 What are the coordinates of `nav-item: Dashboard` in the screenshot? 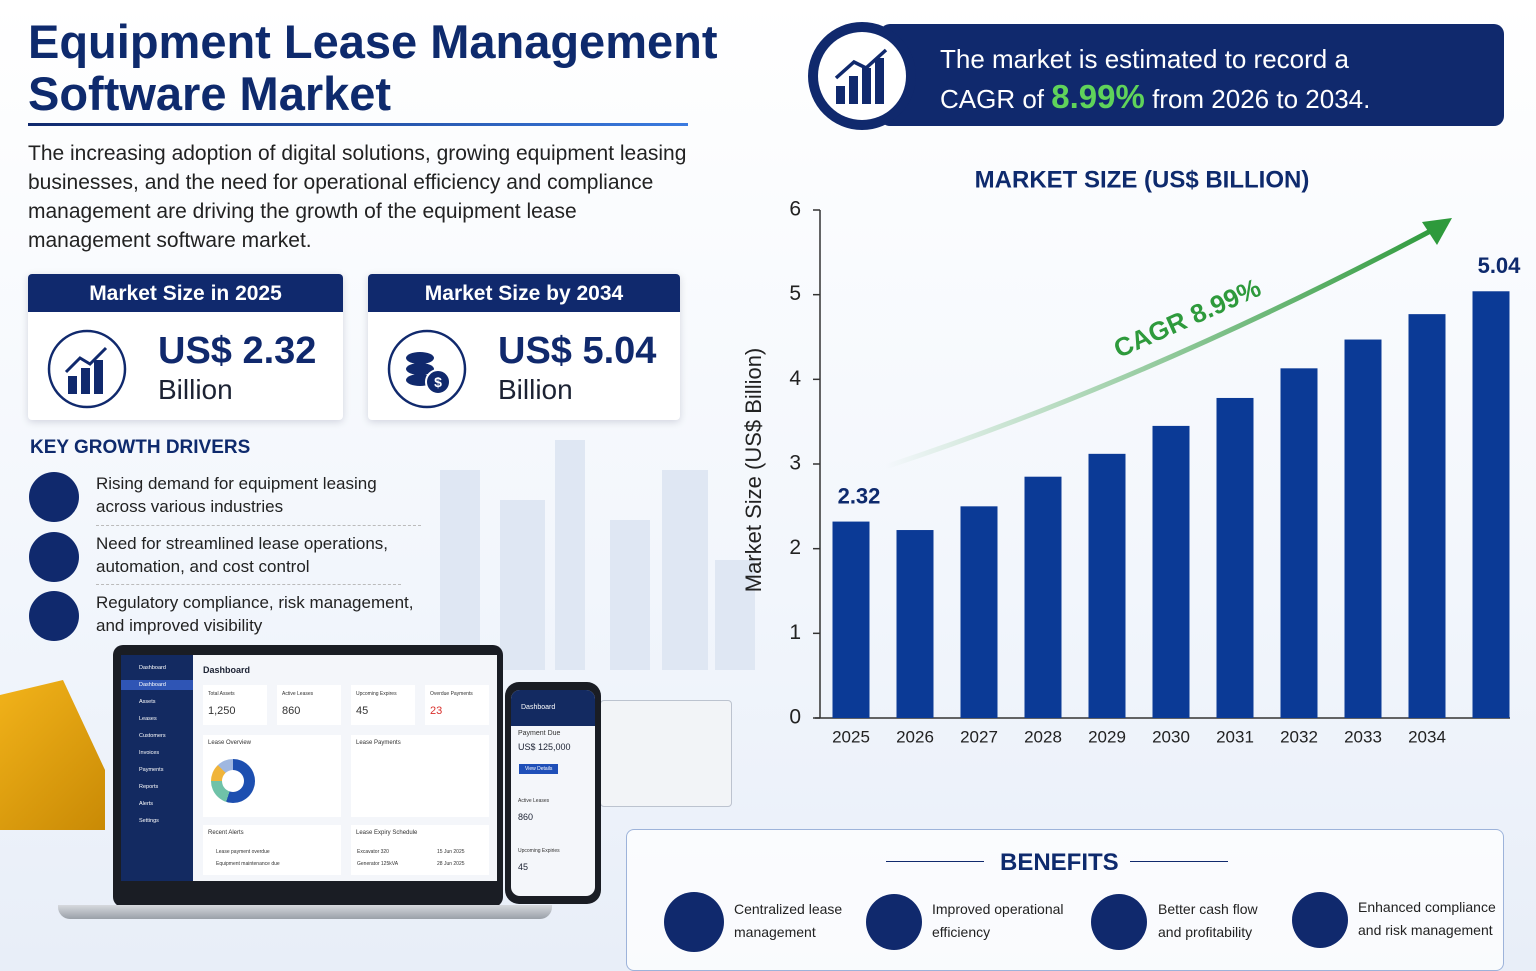 It's located at (157, 685).